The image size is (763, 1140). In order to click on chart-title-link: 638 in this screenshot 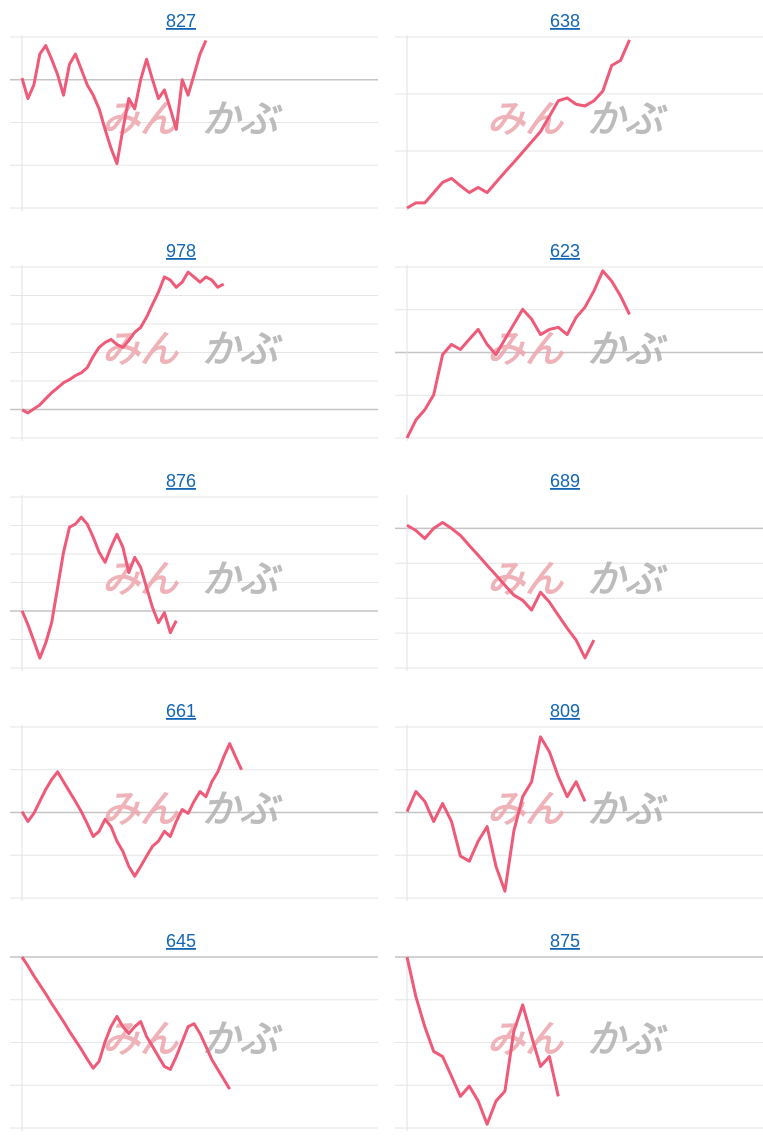, I will do `click(565, 21)`.